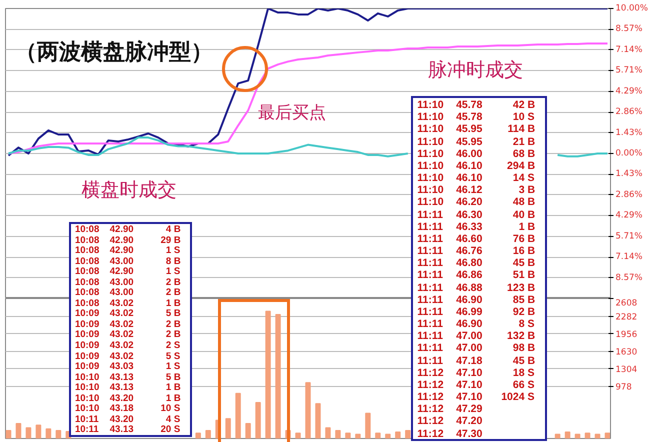 This screenshot has height=442, width=652. What do you see at coordinates (624, 387) in the screenshot?
I see `y-tick-label: 978` at bounding box center [624, 387].